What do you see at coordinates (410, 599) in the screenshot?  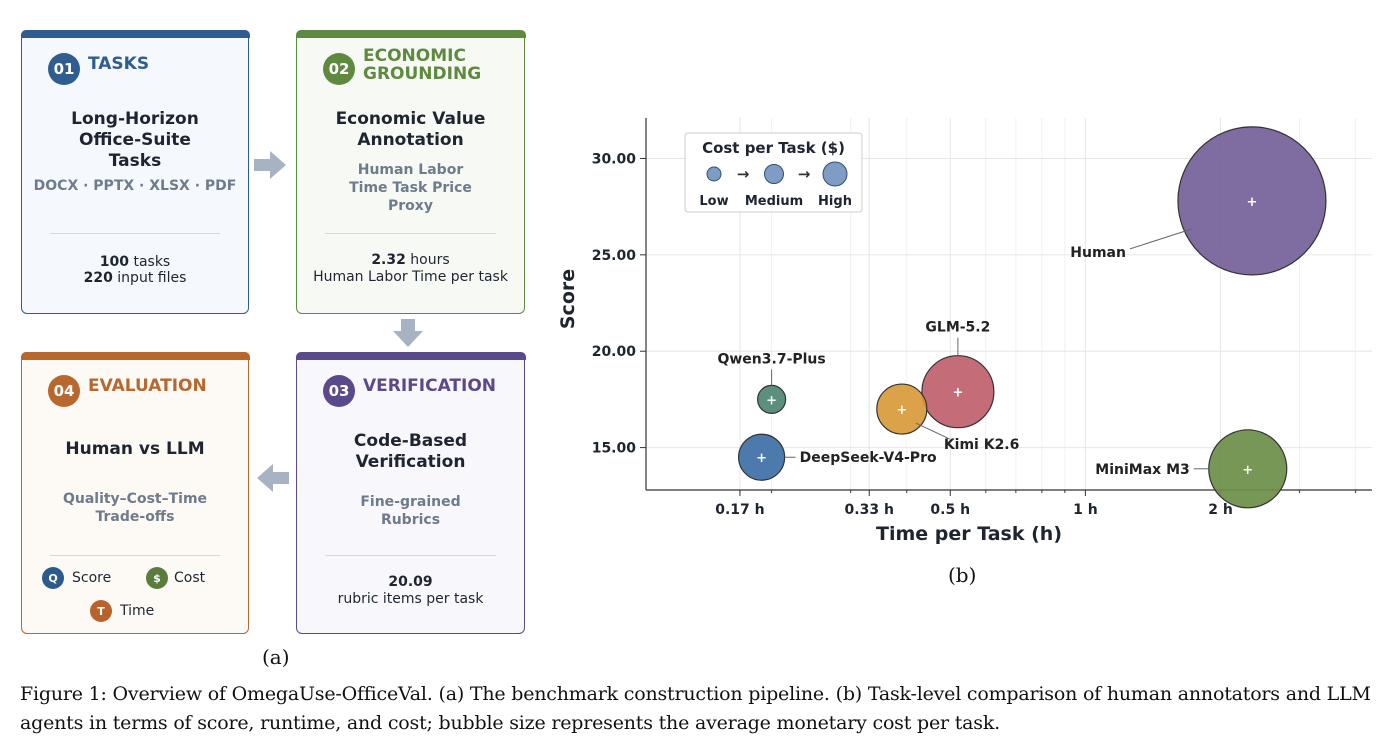 I see `card-stat-2: rubric items per task` at bounding box center [410, 599].